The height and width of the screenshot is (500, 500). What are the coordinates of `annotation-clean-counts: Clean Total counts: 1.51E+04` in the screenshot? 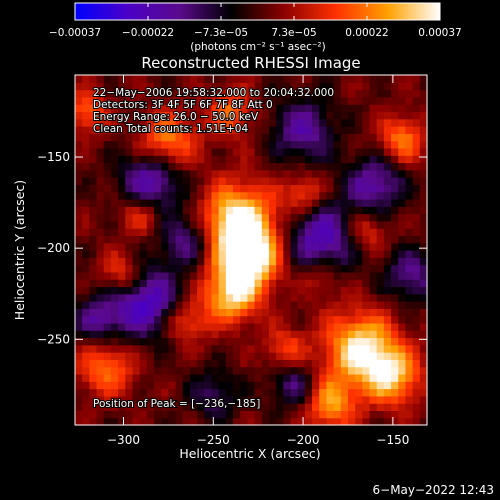 It's located at (170, 129).